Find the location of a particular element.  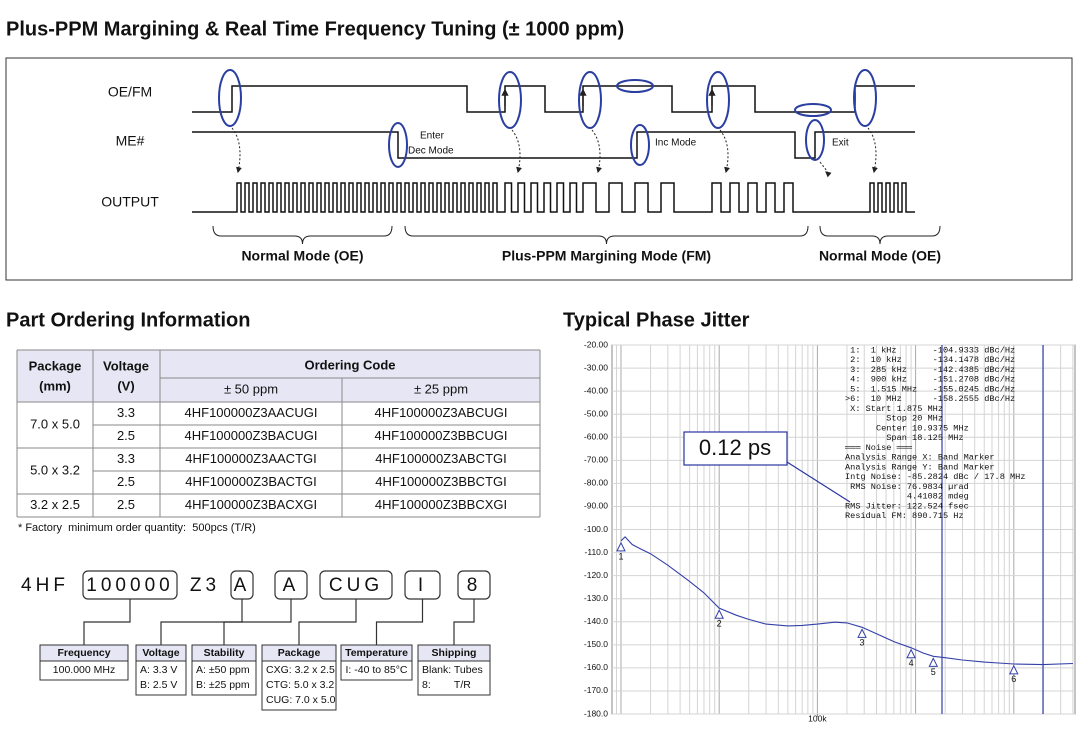

signal-label: OUTPUT is located at coordinates (130, 202).